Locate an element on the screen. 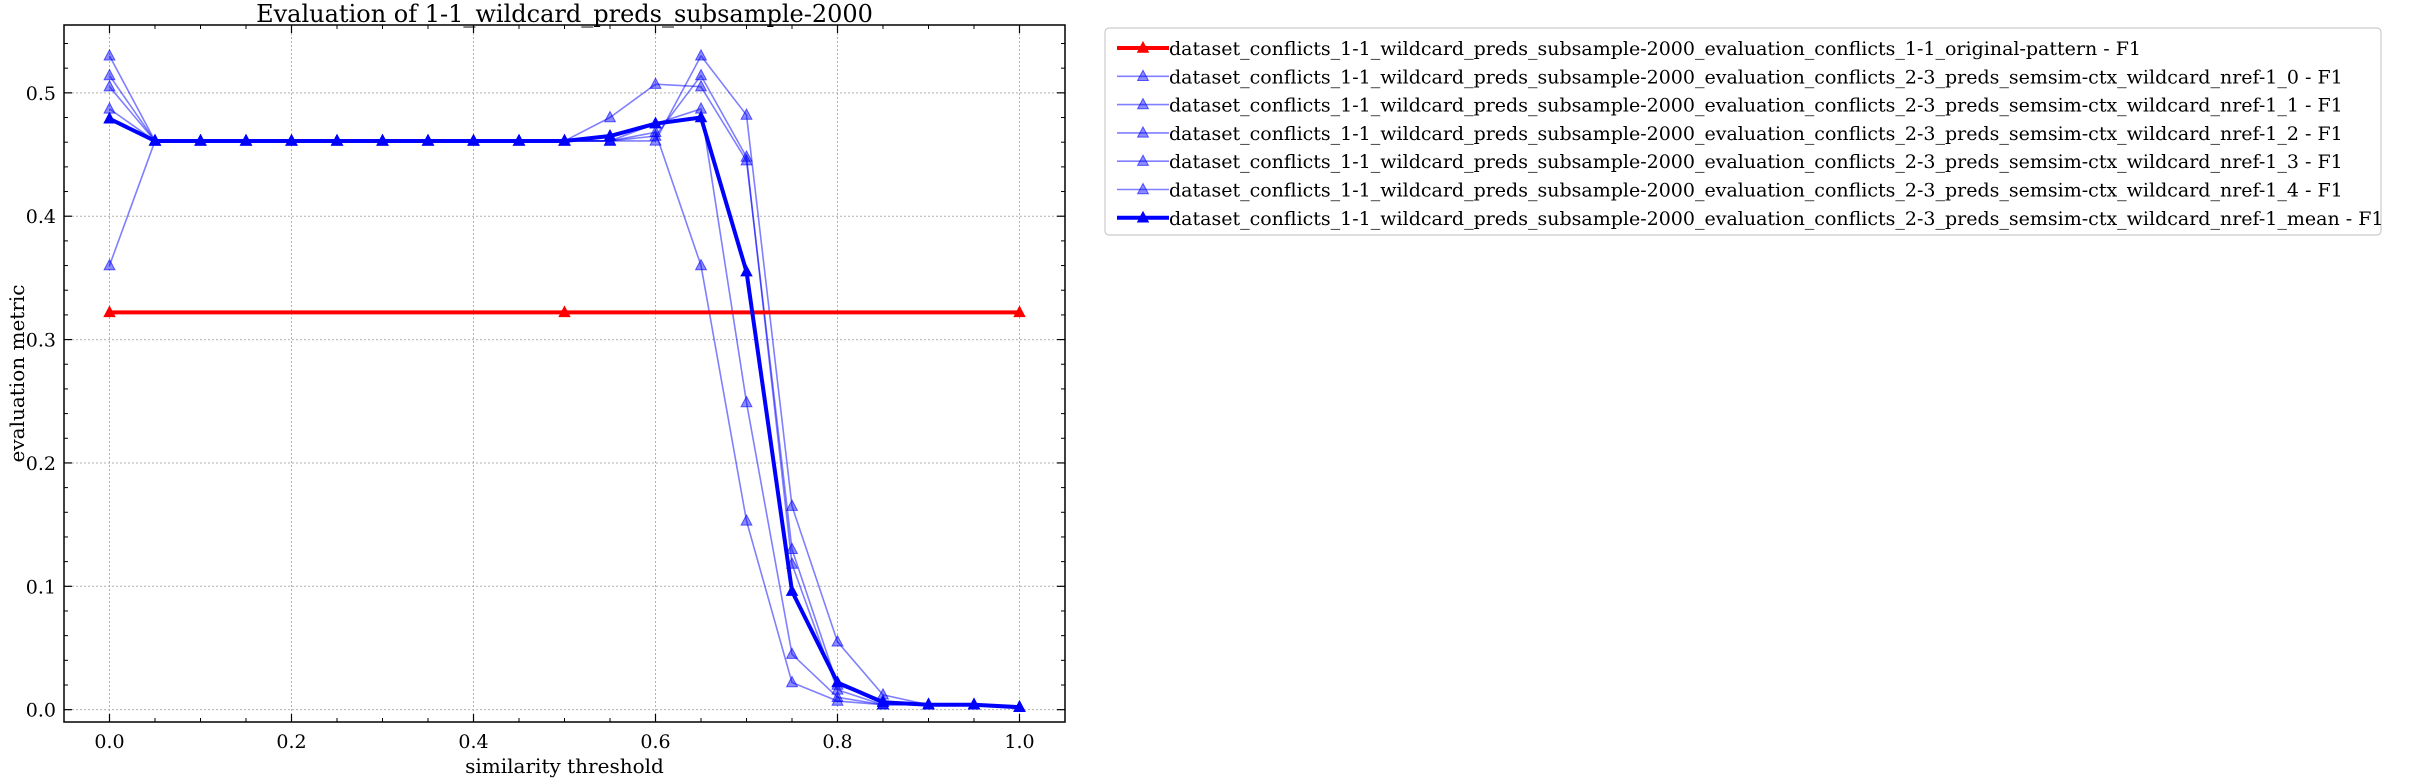 The width and height of the screenshot is (2428, 781). x-tick-label: 0.6 is located at coordinates (655, 742).